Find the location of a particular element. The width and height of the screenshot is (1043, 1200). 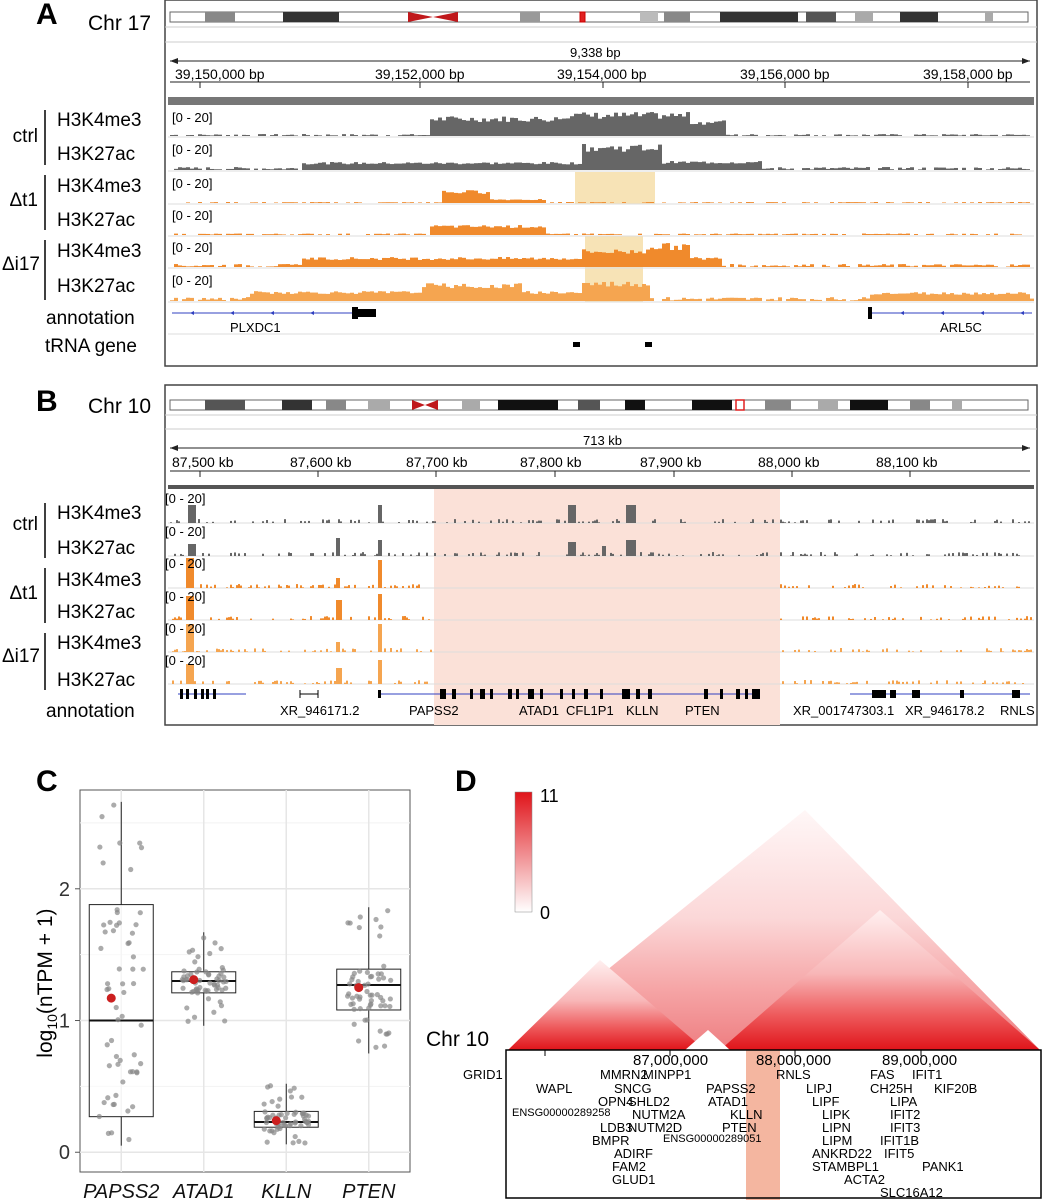

panel-a-group-dt1: Δt1 is located at coordinates (23, 200).